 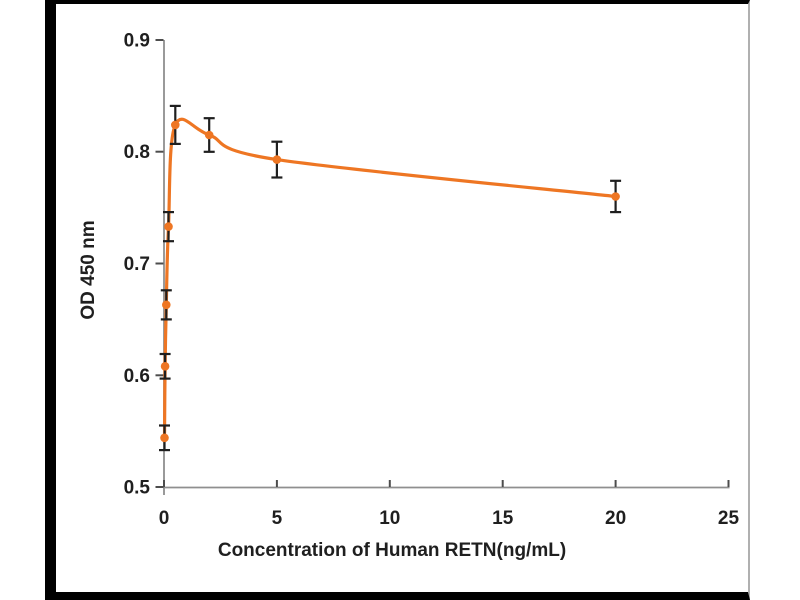 What do you see at coordinates (729, 518) in the screenshot?
I see `x-tick-label: 25` at bounding box center [729, 518].